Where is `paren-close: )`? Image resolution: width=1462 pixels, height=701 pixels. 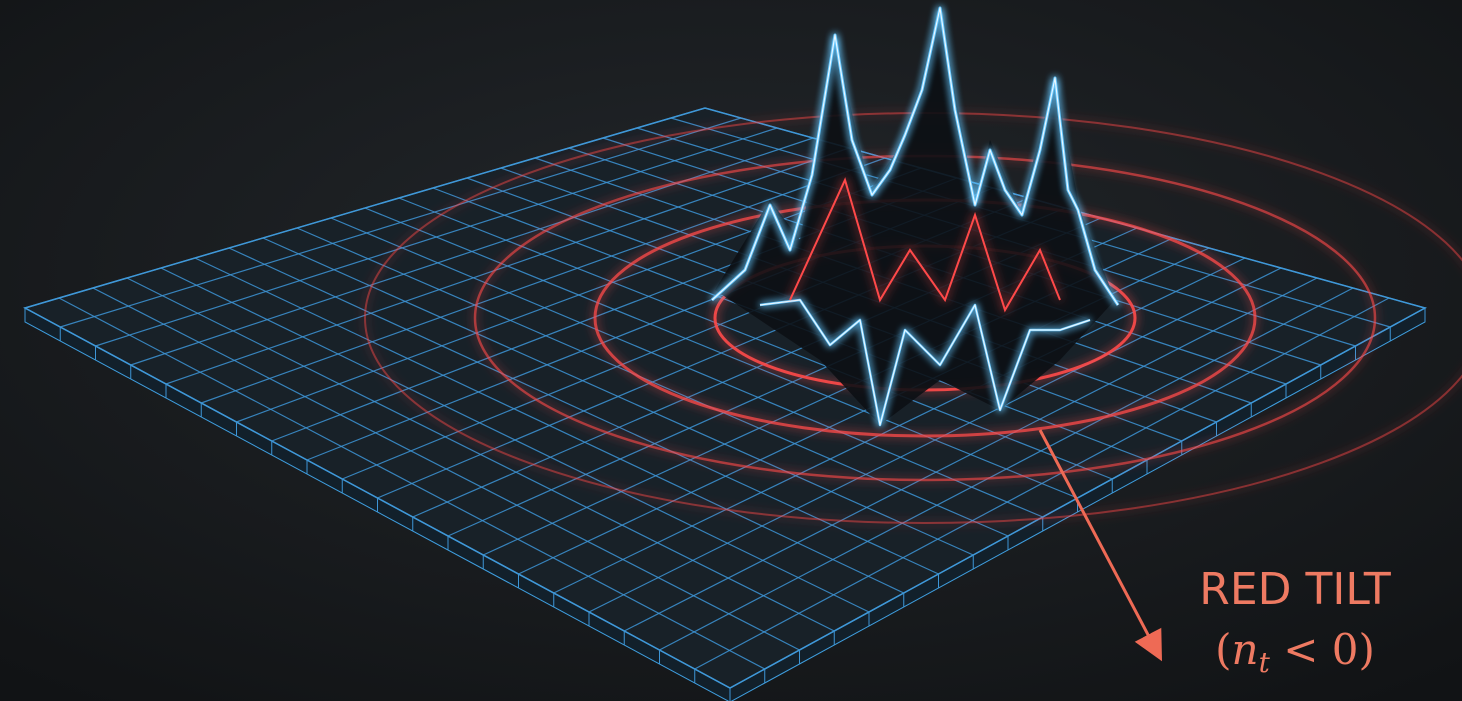 paren-close: ) is located at coordinates (1366, 649).